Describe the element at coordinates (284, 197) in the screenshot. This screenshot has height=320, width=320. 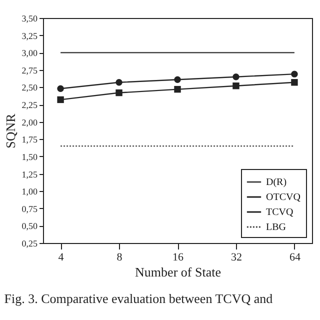
I see `legend-label: OTCVQ` at that location.